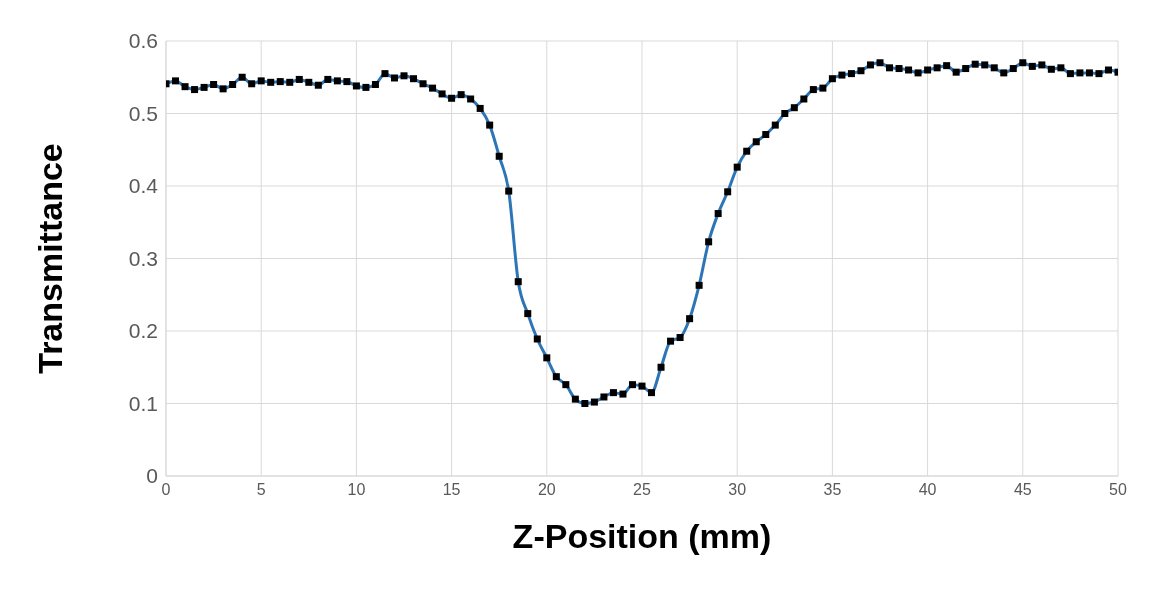 This screenshot has height=605, width=1151. Describe the element at coordinates (50, 258) in the screenshot. I see `y-axis-title: Transmittance` at that location.